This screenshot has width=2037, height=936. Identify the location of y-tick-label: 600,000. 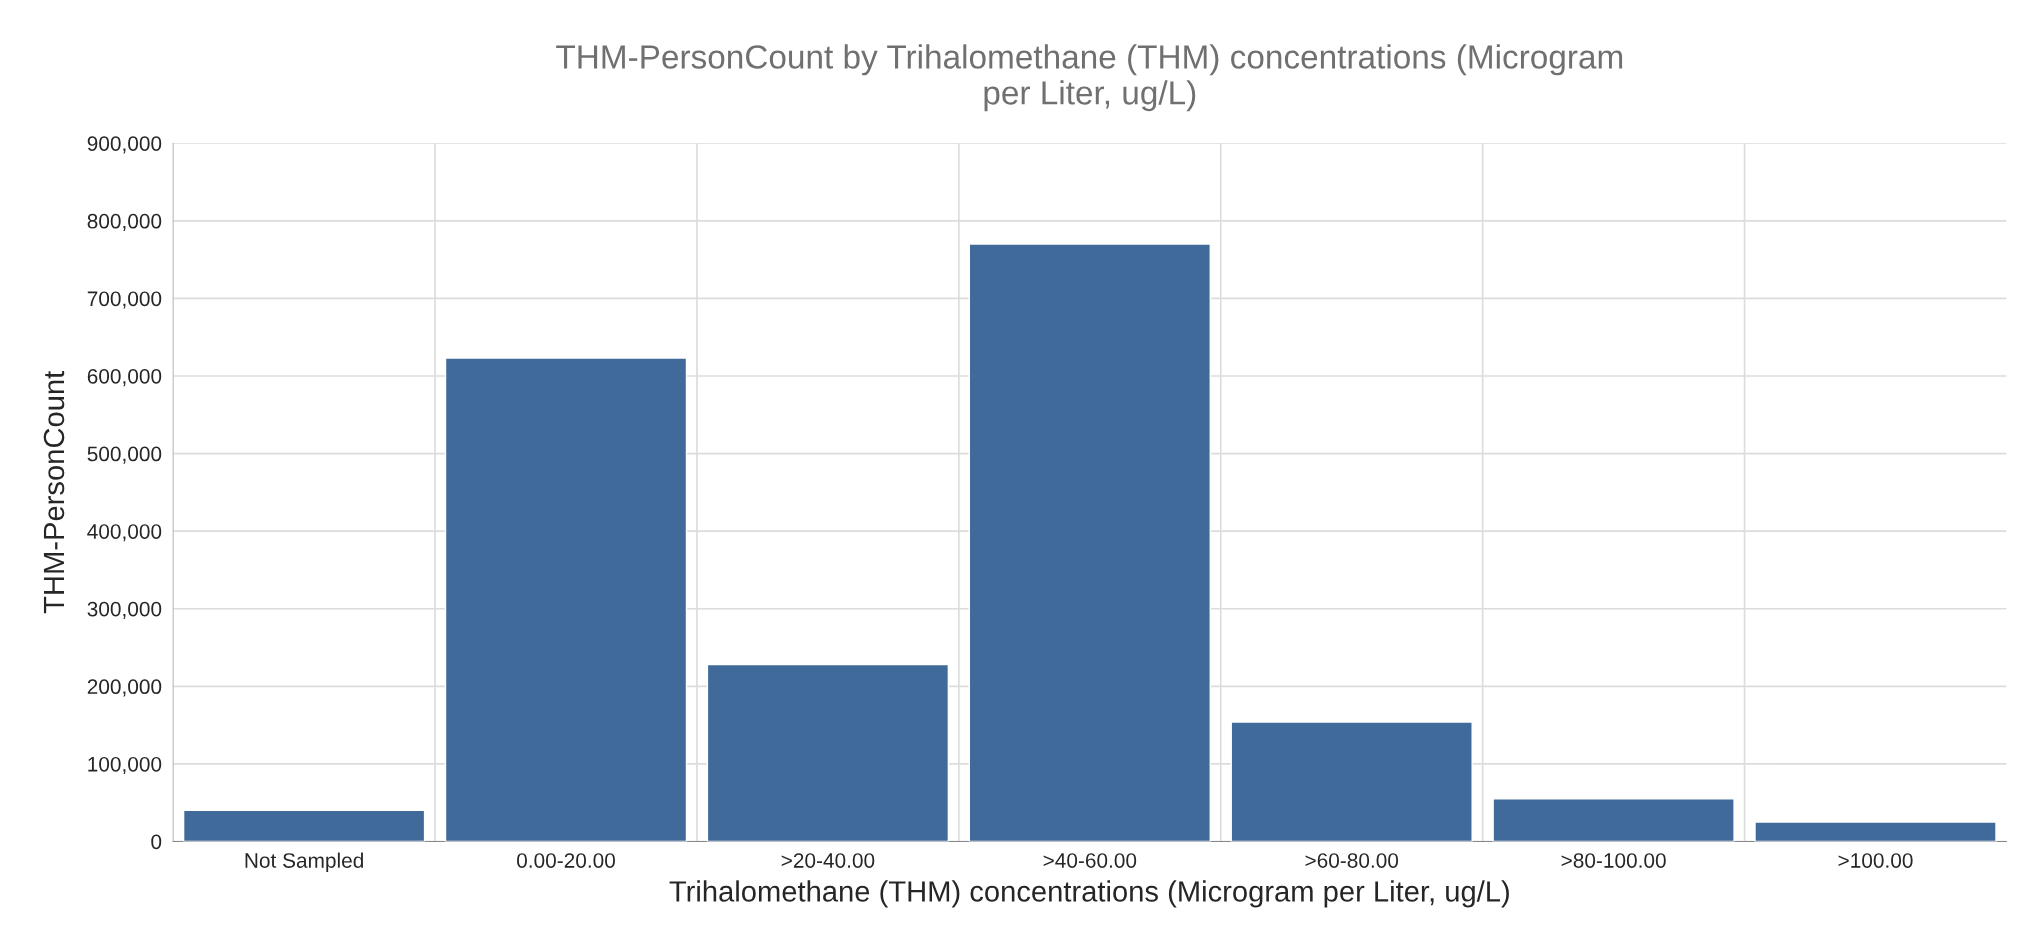
(124, 377).